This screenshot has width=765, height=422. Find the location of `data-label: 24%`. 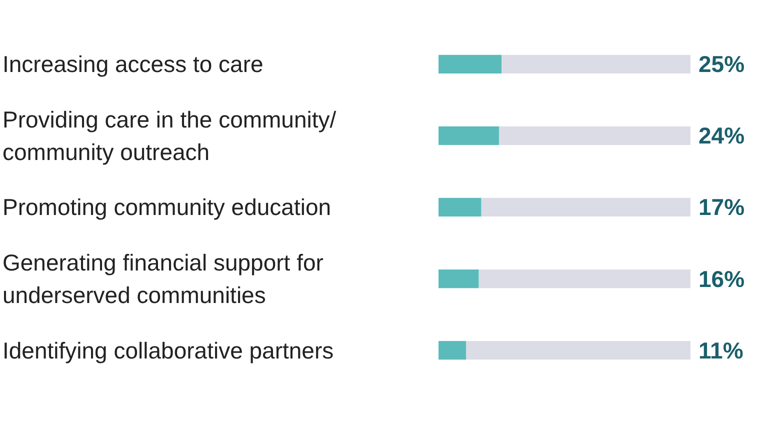

data-label: 24% is located at coordinates (721, 135).